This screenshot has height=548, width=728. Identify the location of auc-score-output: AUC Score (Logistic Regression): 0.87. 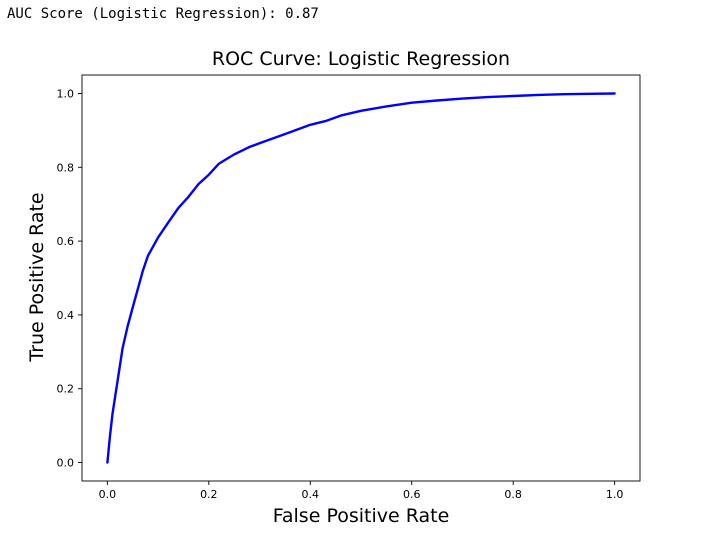
(163, 14).